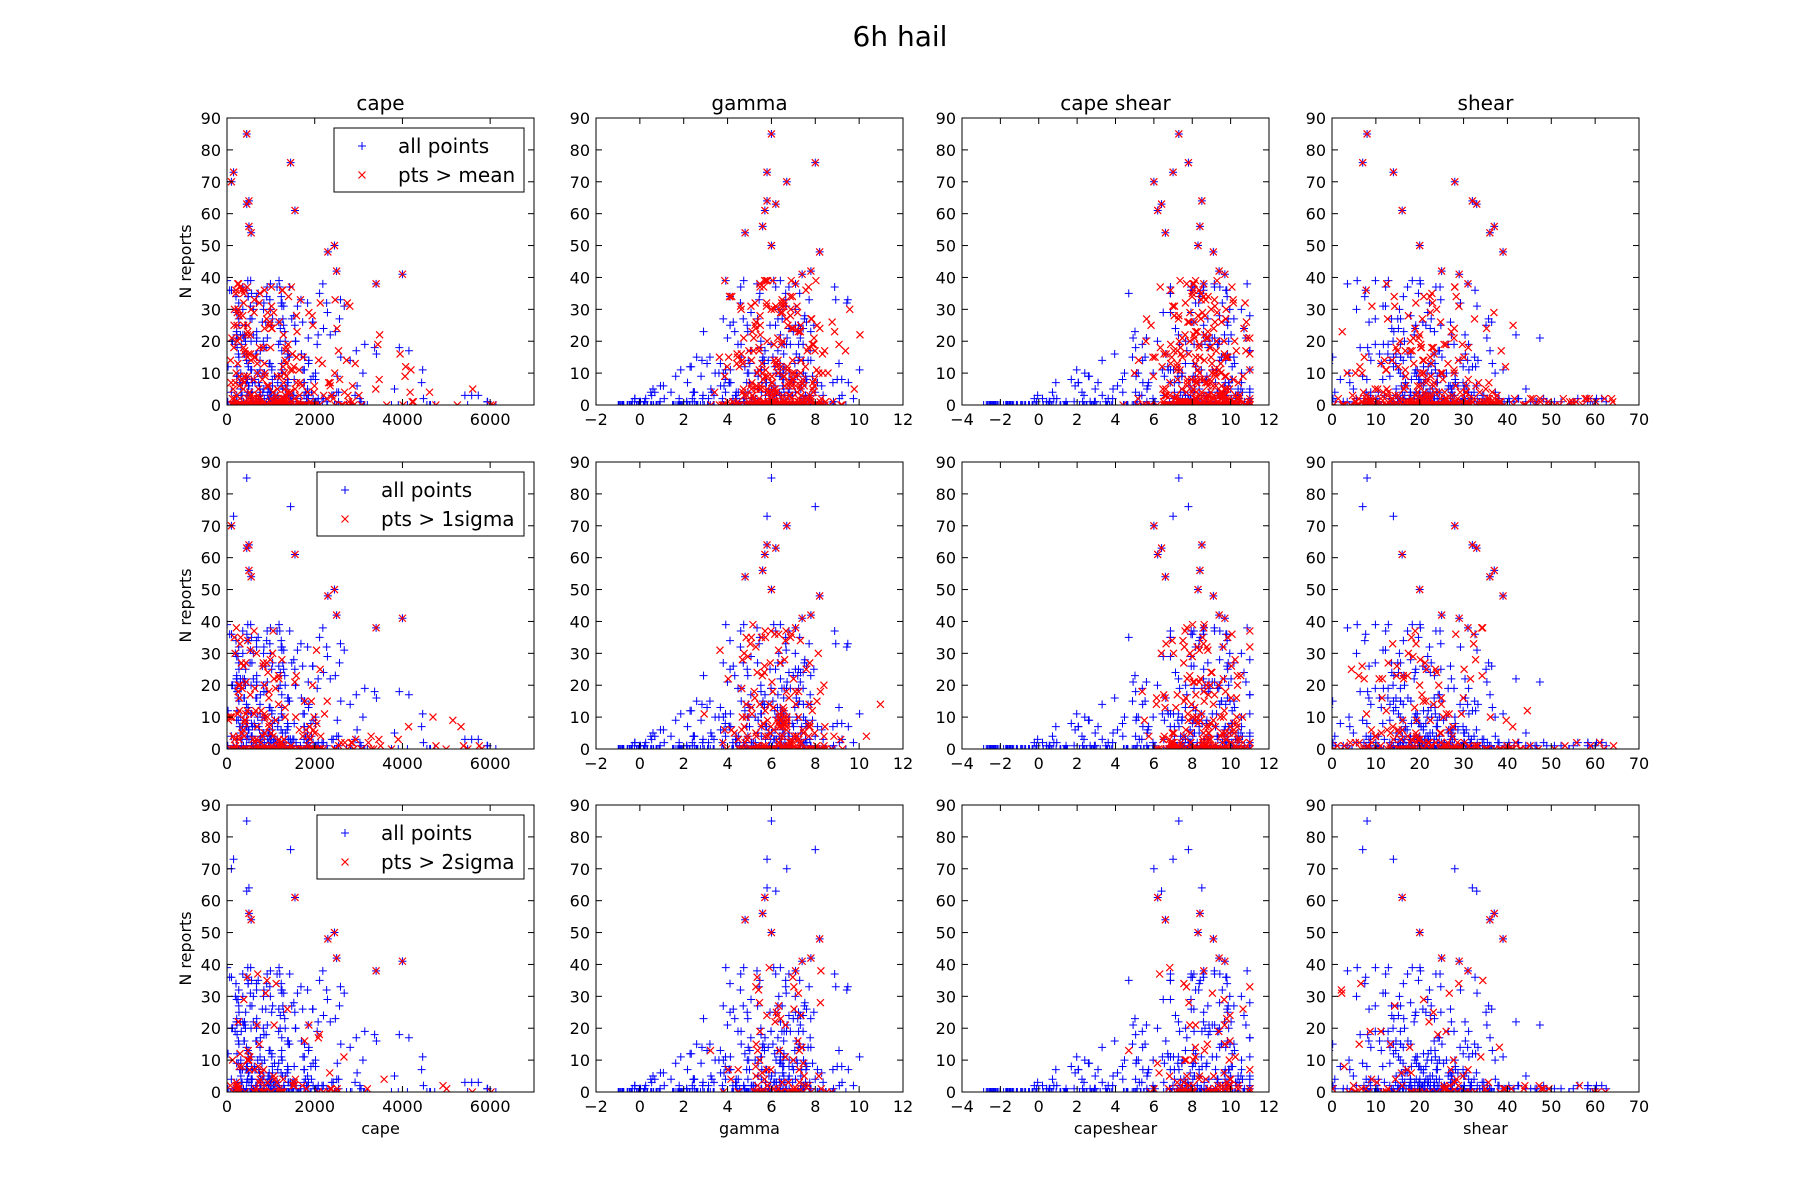 The image size is (1800, 1200). Describe the element at coordinates (211, 590) in the screenshot. I see `y-tick-label: 50` at that location.